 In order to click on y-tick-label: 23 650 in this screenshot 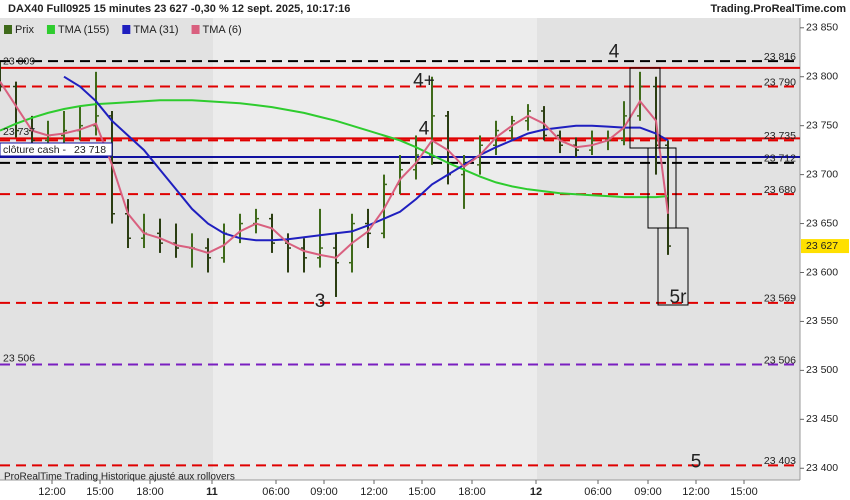, I will do `click(822, 223)`.